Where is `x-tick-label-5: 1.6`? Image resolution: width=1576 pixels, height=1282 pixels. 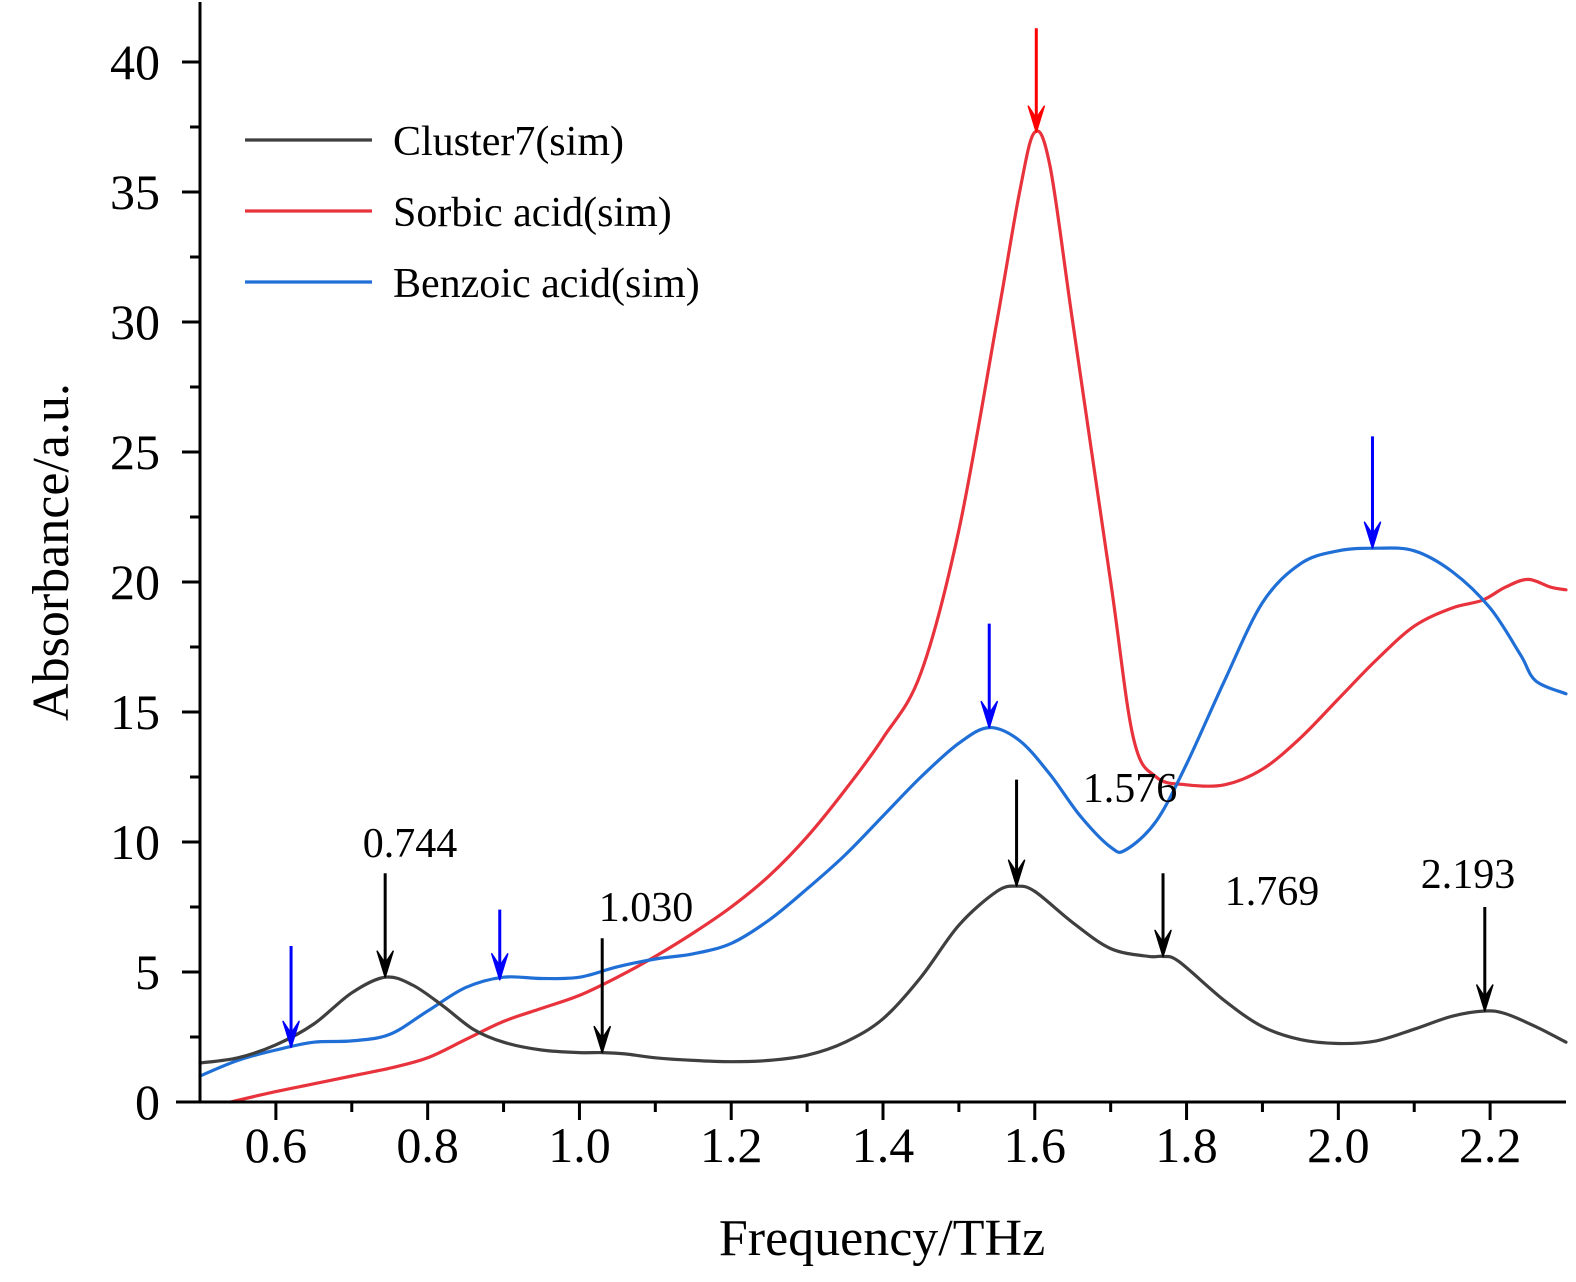 x-tick-label-5: 1.6 is located at coordinates (1035, 1145).